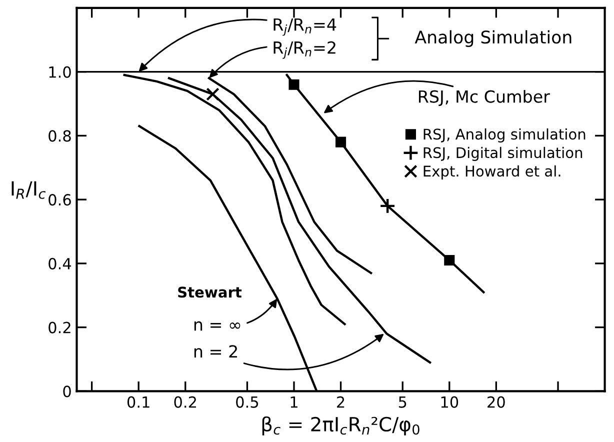 This screenshot has width=614, height=442. Describe the element at coordinates (449, 402) in the screenshot. I see `x-tick-label: 10` at that location.